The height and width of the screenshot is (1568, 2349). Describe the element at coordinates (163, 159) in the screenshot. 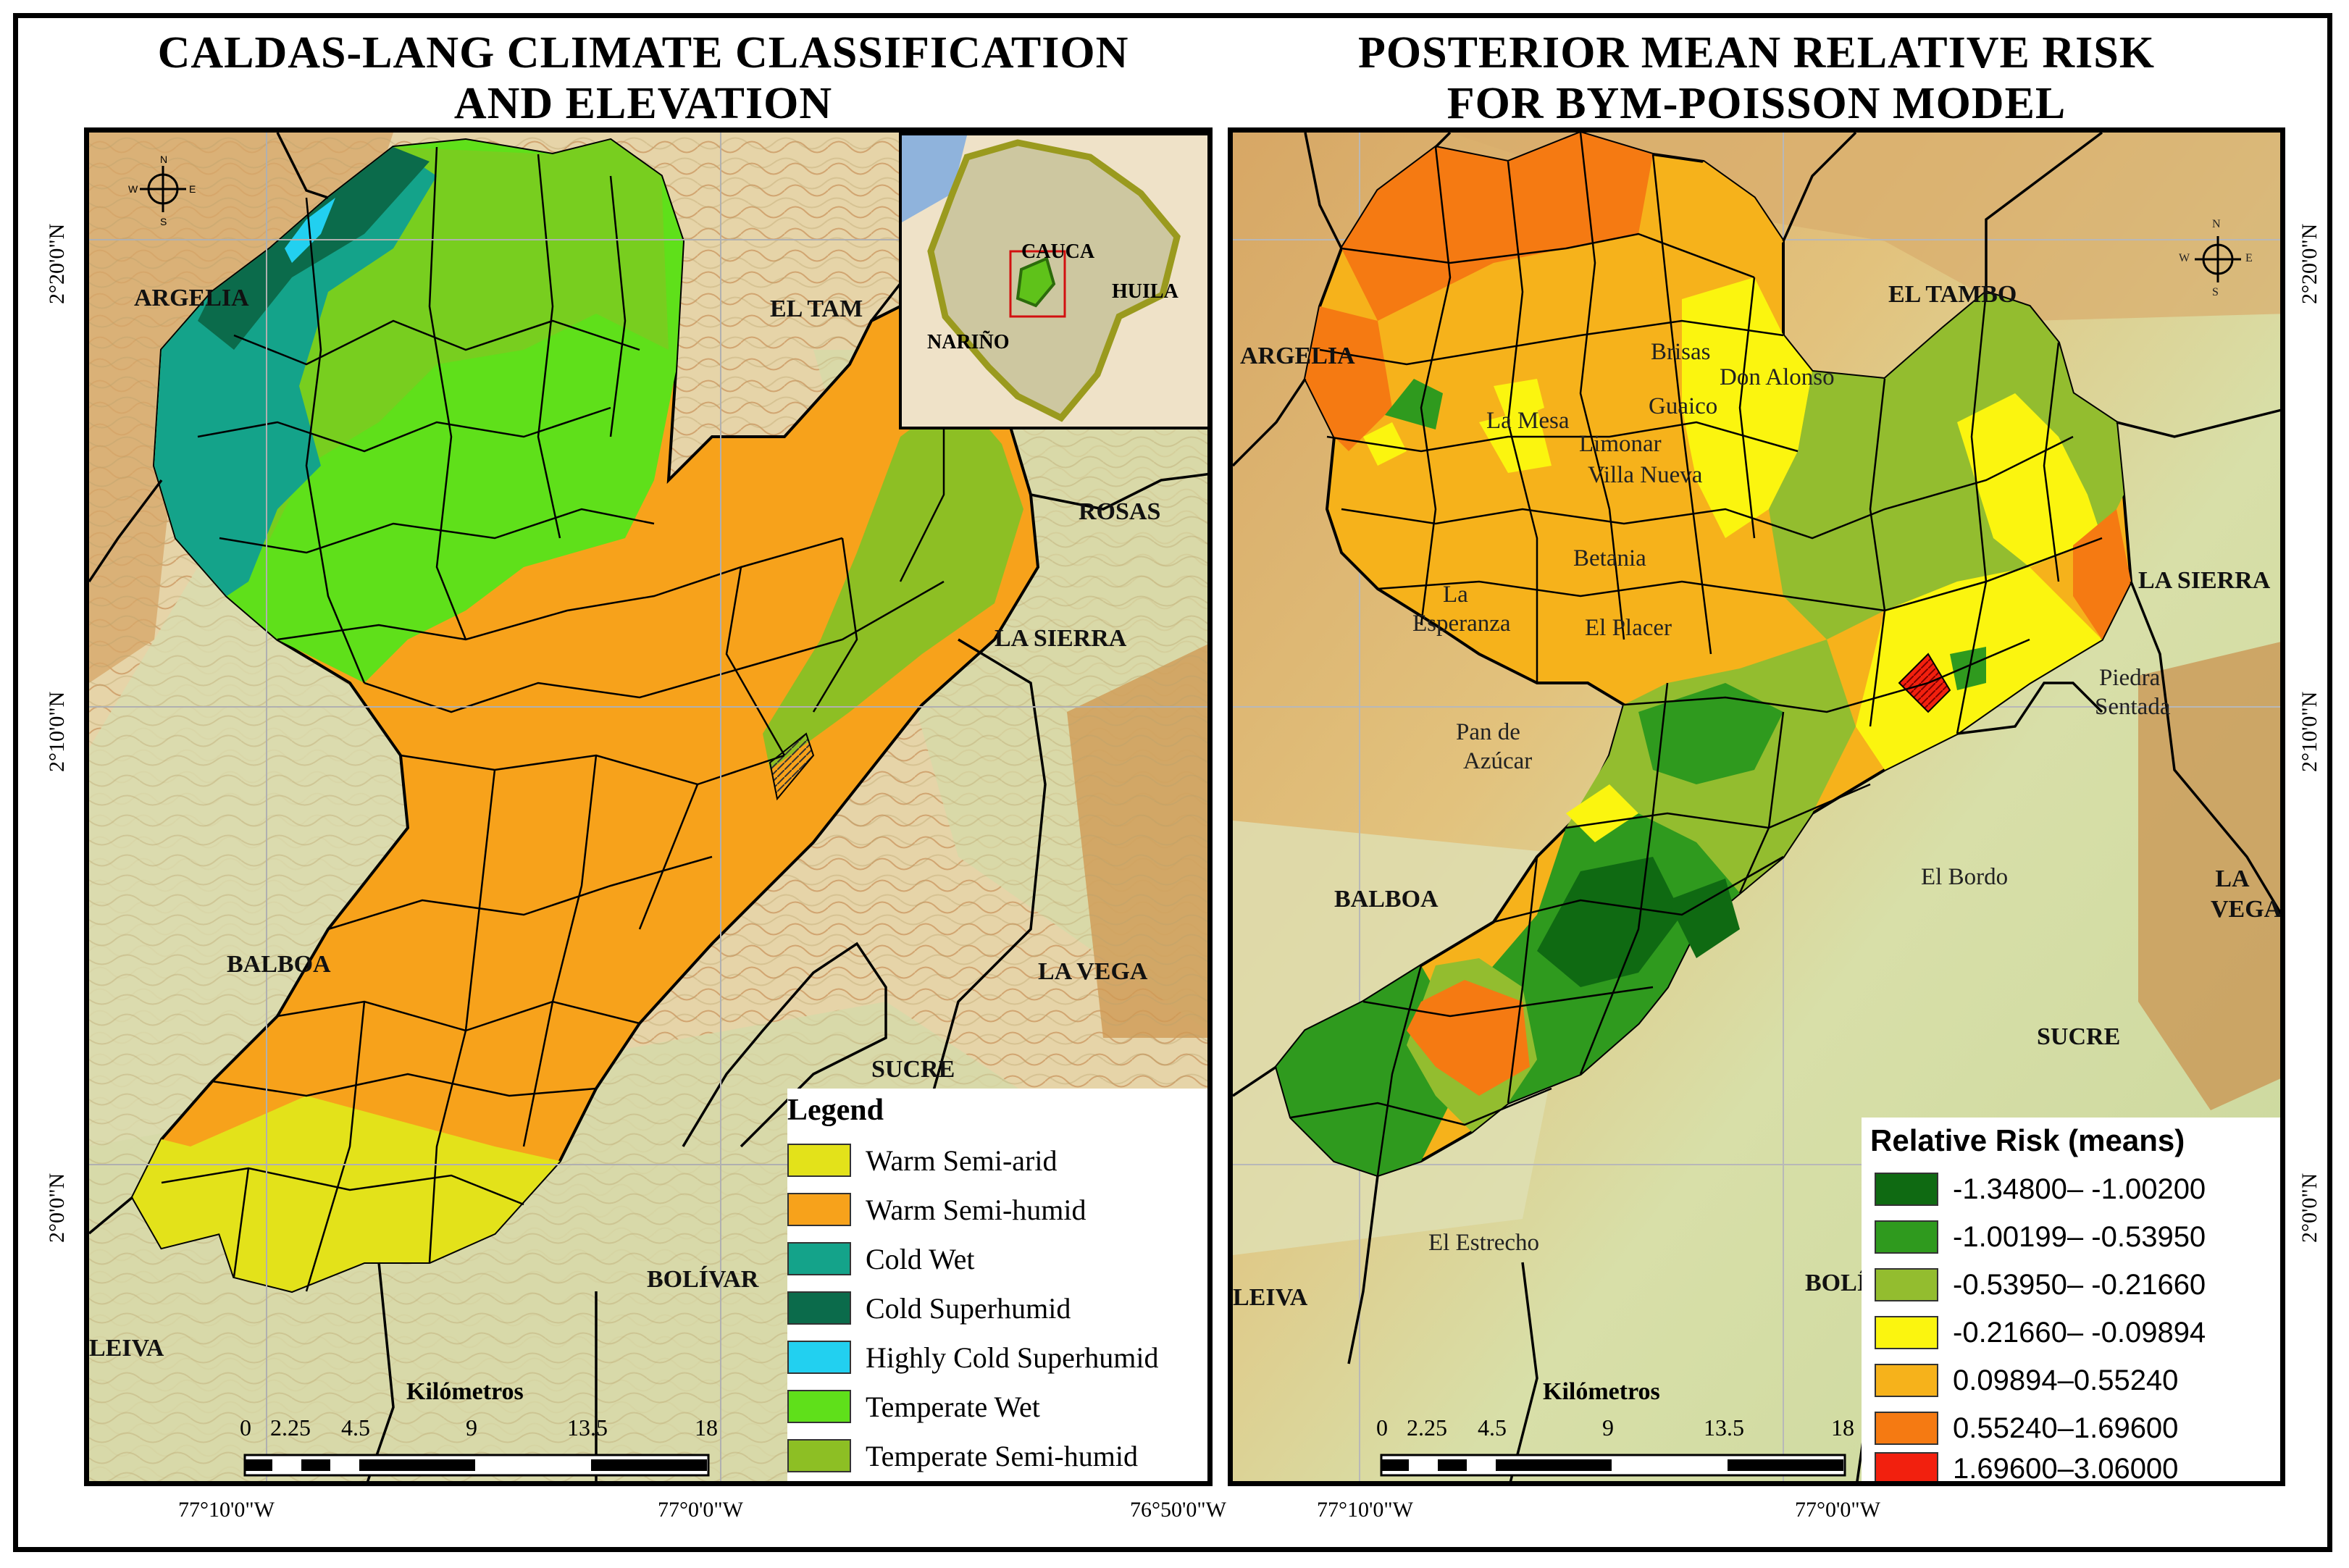

I see `compass-north: N` at that location.